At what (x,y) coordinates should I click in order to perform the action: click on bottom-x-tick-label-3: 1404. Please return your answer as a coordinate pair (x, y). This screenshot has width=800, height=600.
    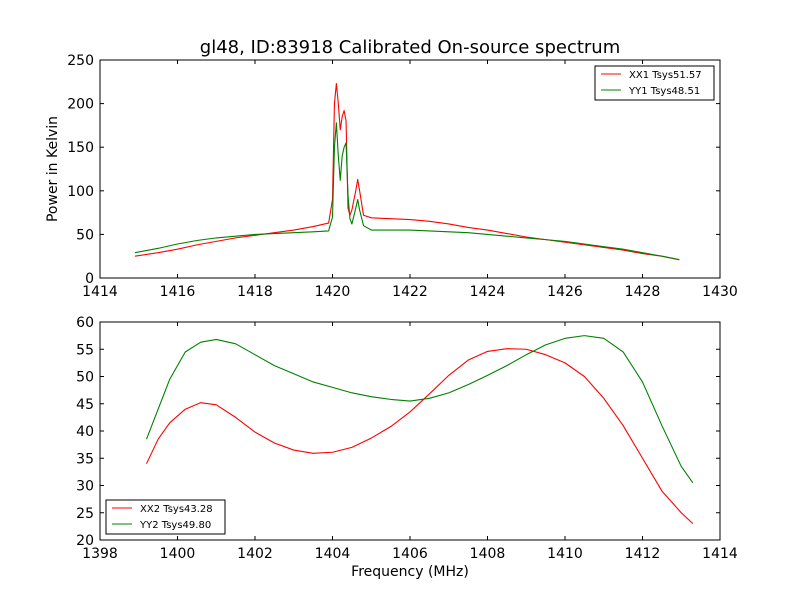
    Looking at the image, I should click on (333, 554).